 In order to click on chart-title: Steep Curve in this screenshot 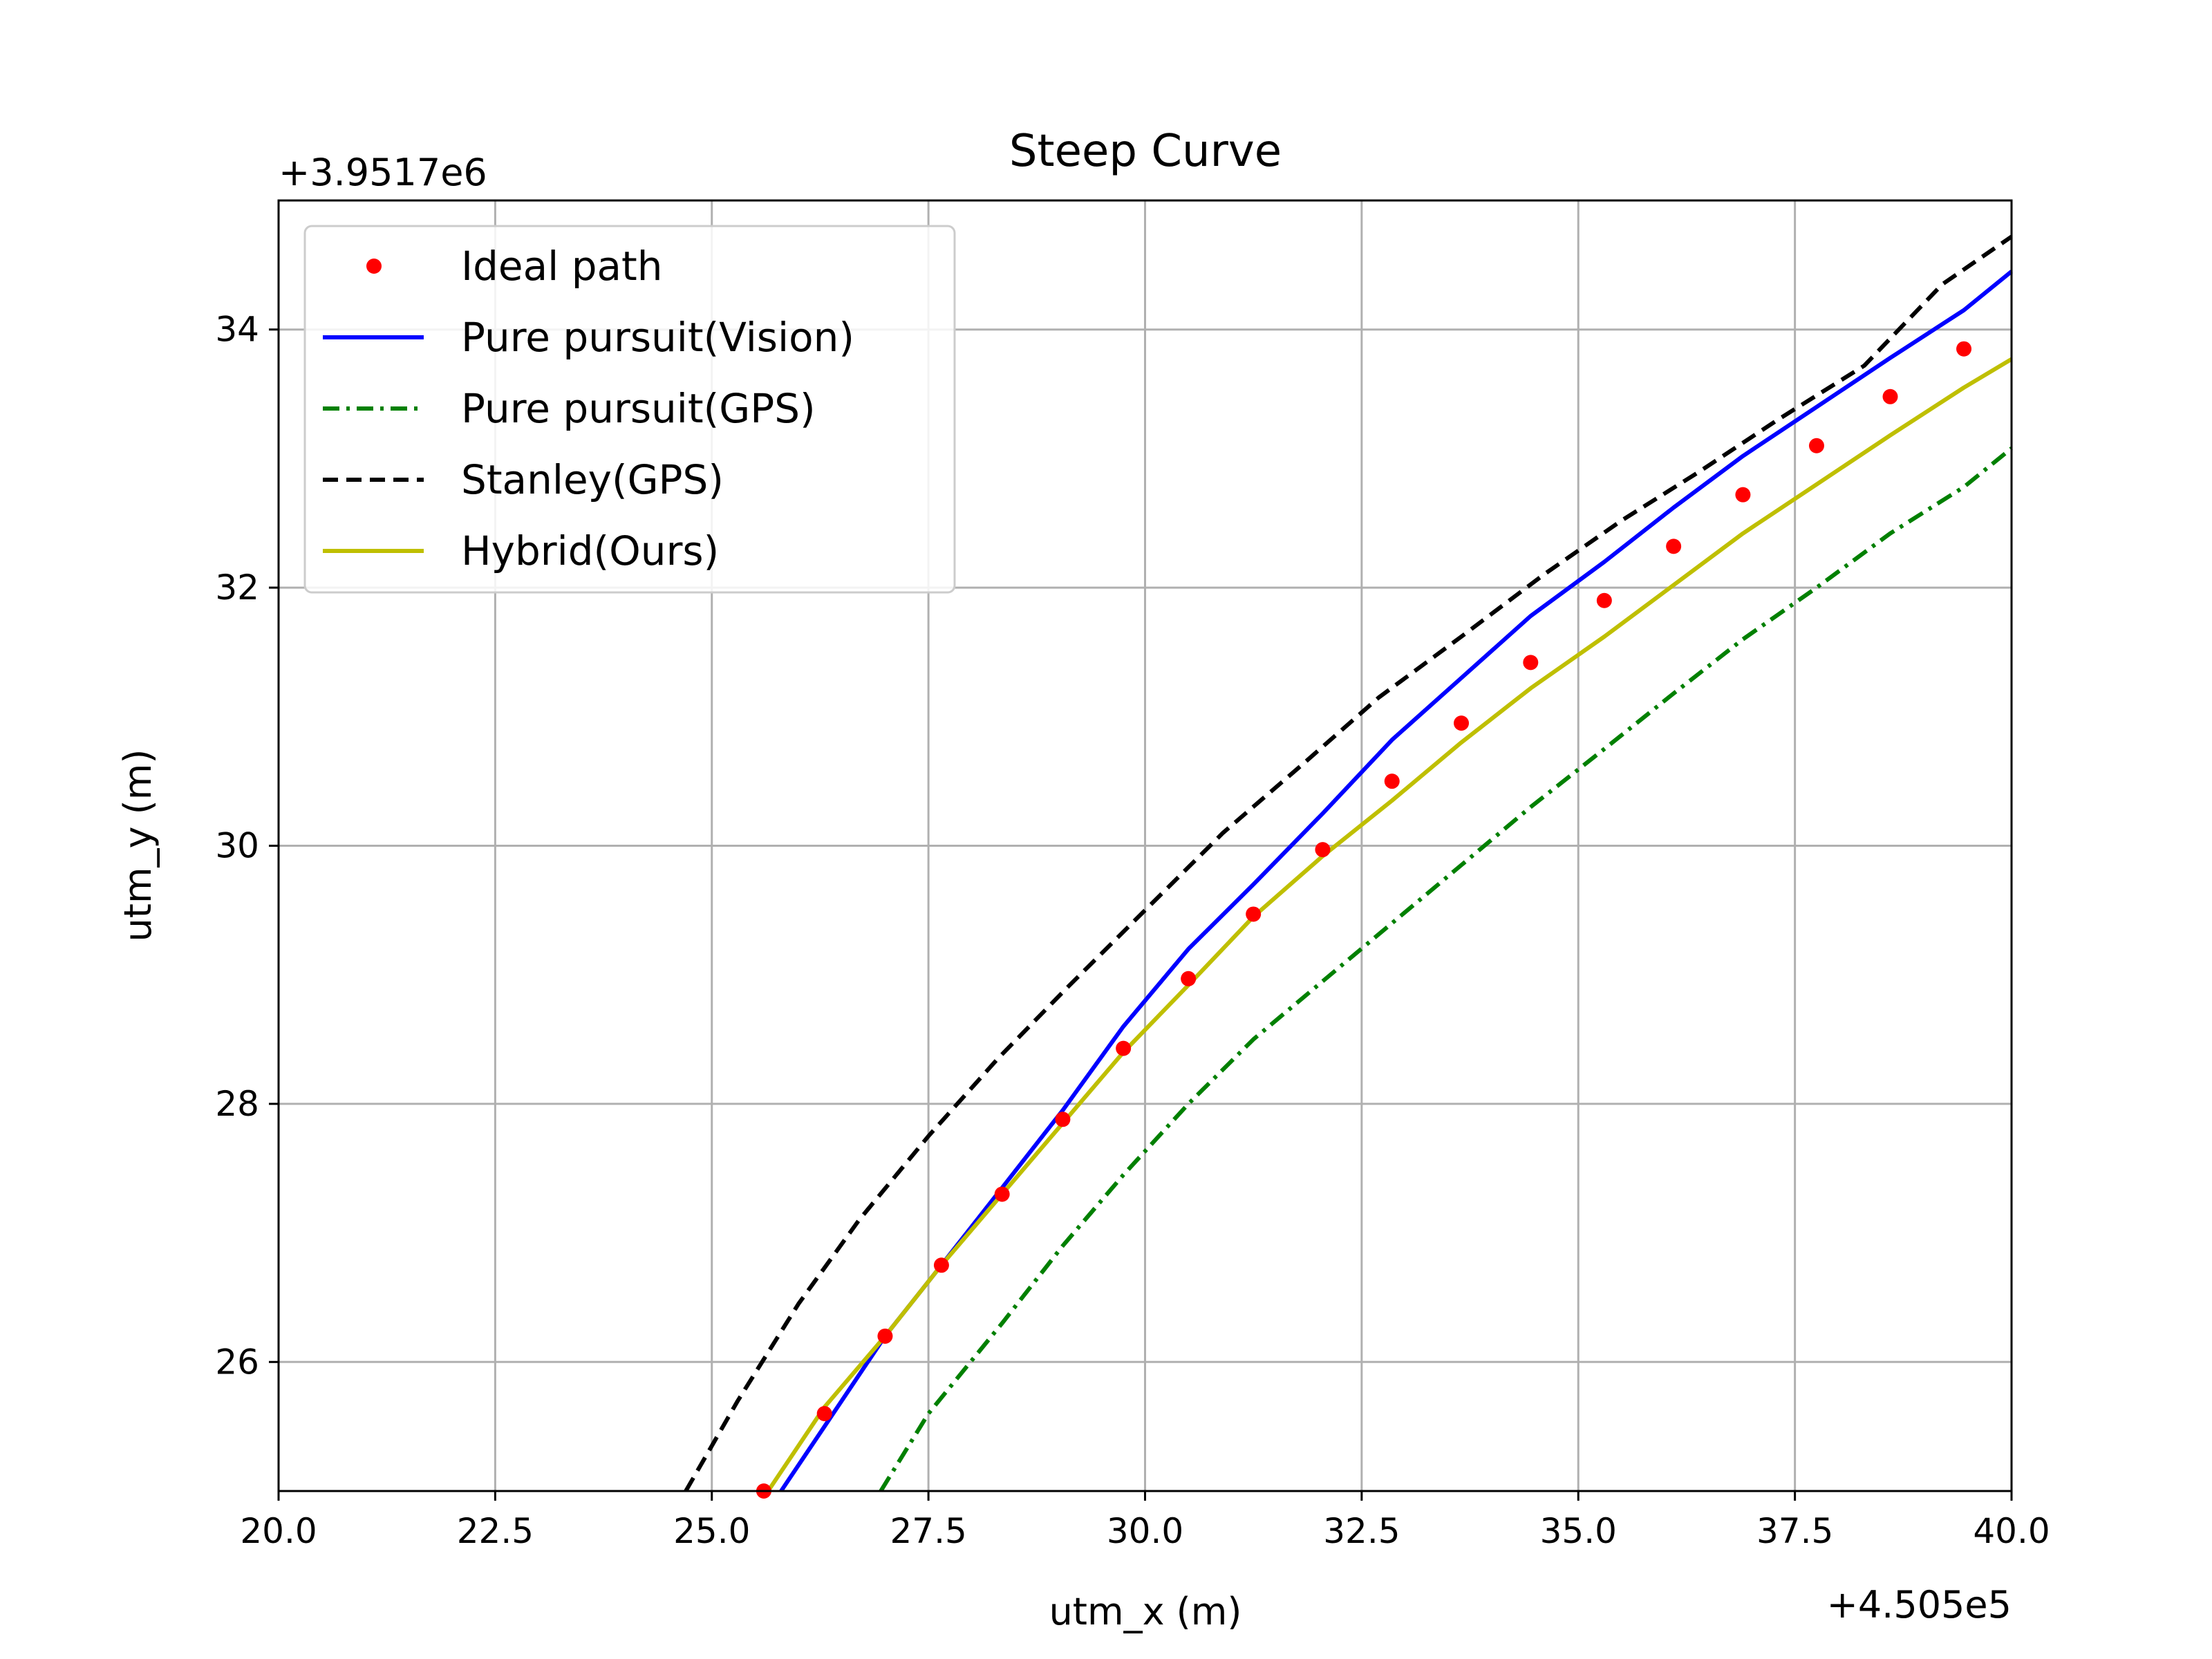, I will do `click(1145, 151)`.